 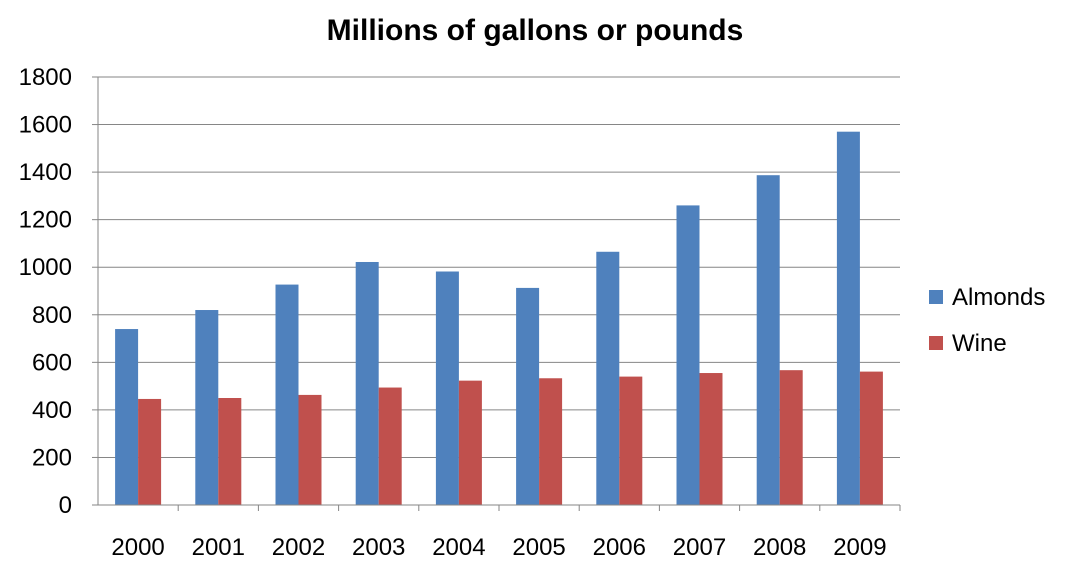 I want to click on y-tick-label: 0, so click(x=65, y=505).